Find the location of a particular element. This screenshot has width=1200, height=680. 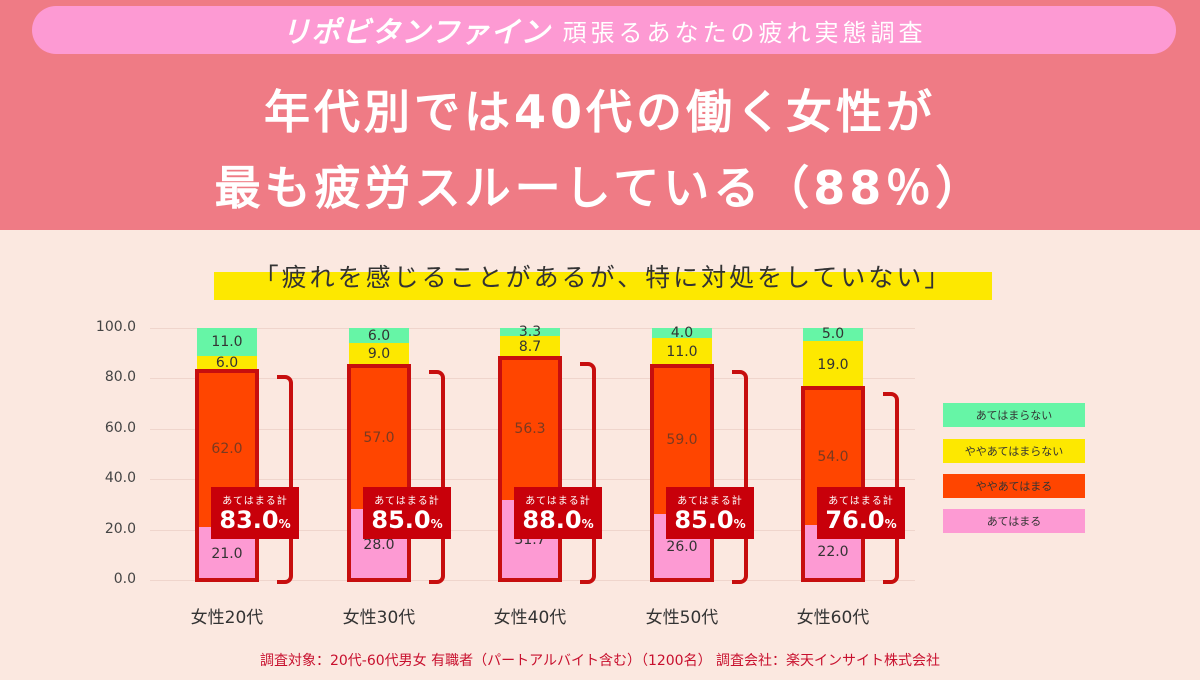

legend-item: あてはまらない is located at coordinates (1014, 415).